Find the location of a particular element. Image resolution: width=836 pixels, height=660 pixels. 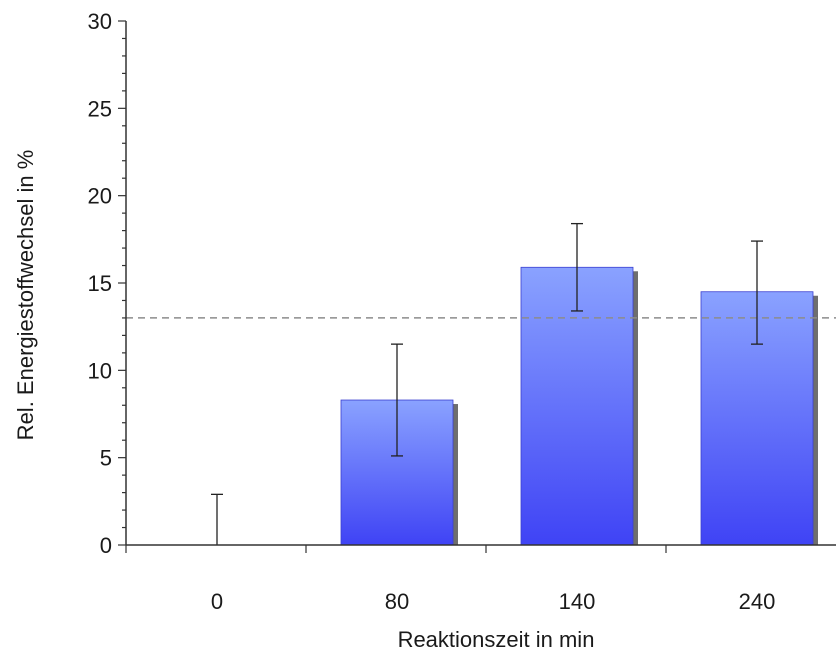

x-tick-label: 140 is located at coordinates (577, 601).